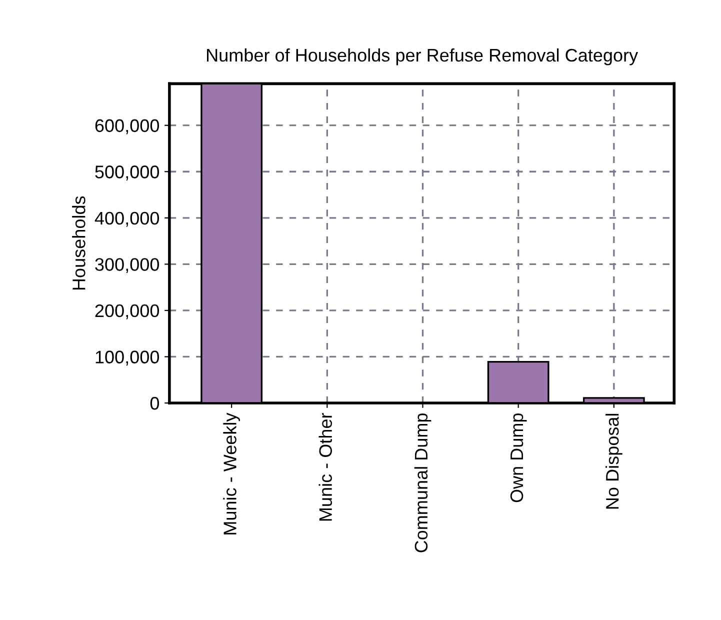 The width and height of the screenshot is (721, 620). I want to click on y-tick-label: 400,000, so click(127, 219).